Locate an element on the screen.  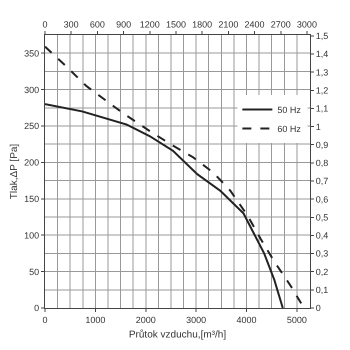
legend-label: 50 Hz is located at coordinates (289, 110).